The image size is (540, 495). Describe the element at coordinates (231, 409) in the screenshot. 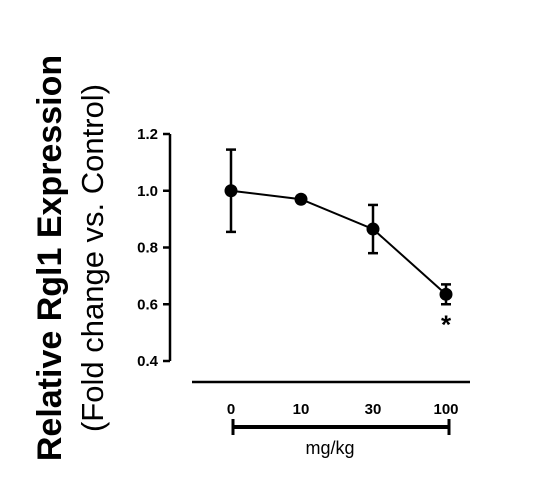

I see `x-tick-label: 0` at that location.